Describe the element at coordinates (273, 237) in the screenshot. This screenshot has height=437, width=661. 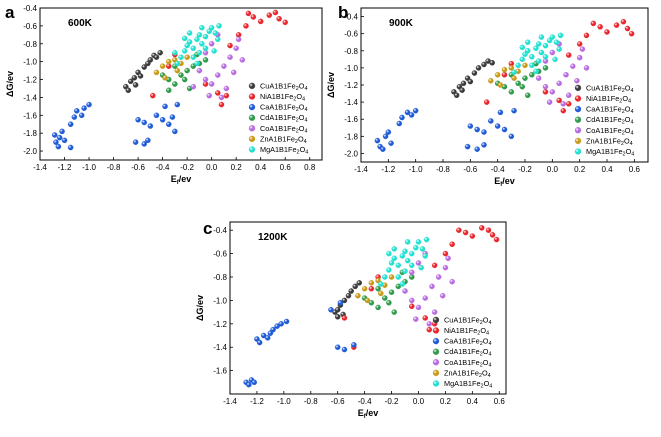
I see `temperature-label: 1200K` at that location.